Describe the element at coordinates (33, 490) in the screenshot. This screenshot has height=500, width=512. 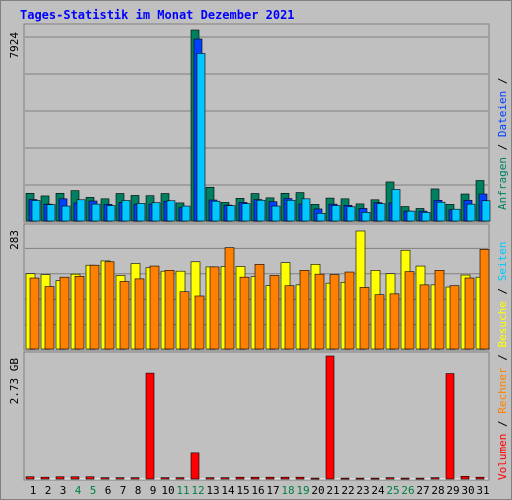
I see `day-label-1: 1` at that location.